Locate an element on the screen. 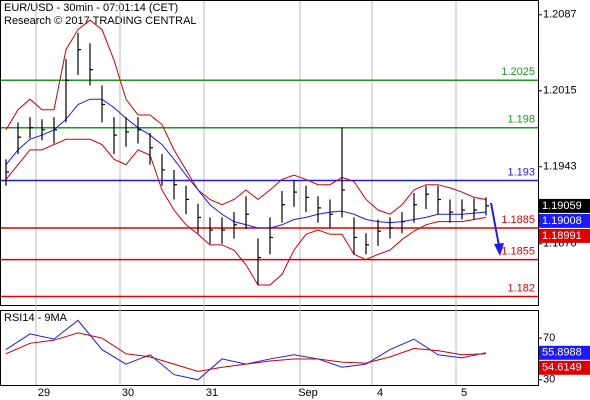 Image resolution: width=590 pixels, height=400 pixels. x-tick-label: 29 is located at coordinates (44, 393).